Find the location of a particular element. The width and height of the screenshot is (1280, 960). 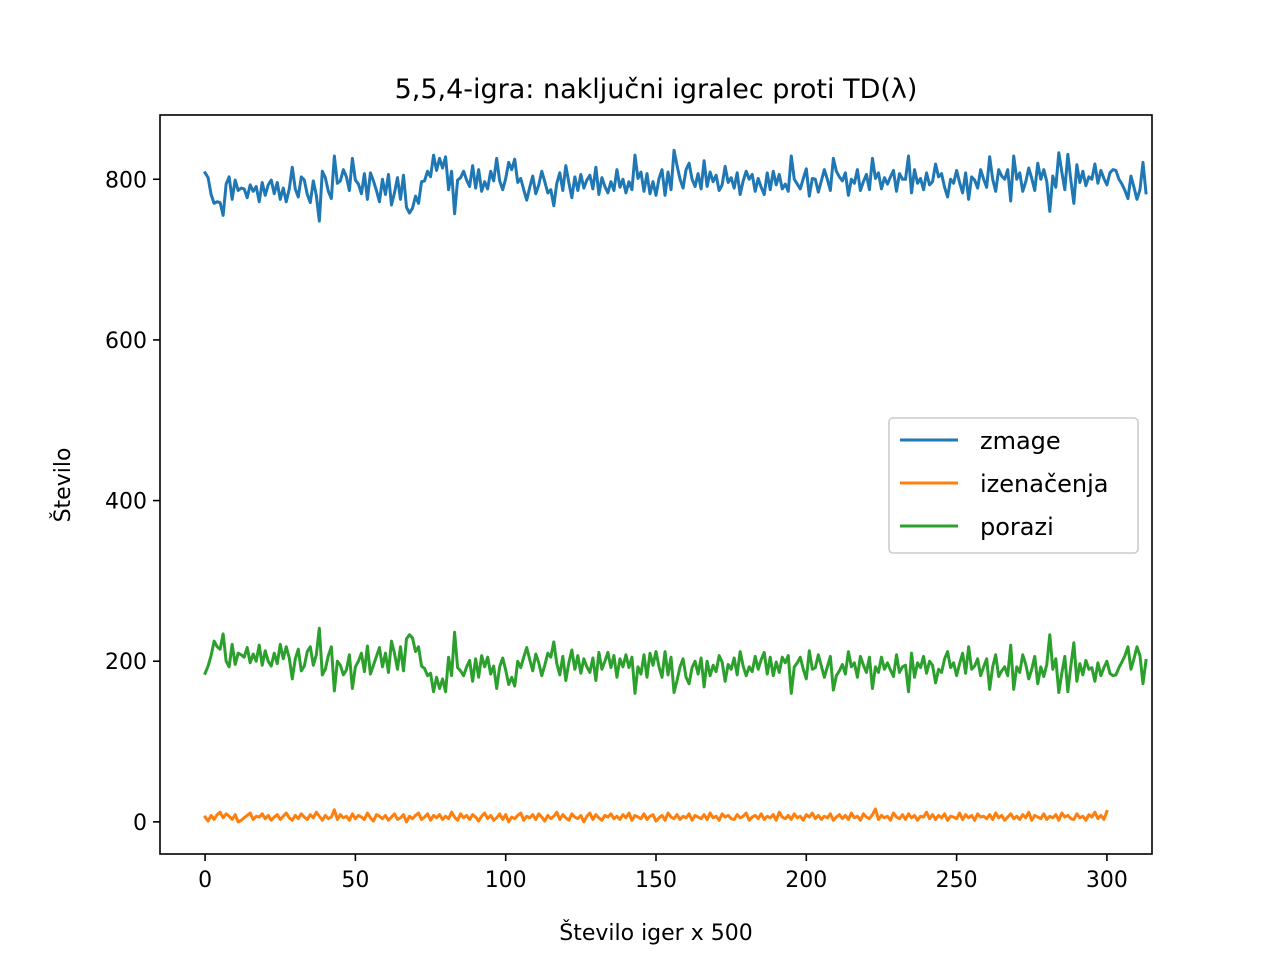

y-tick-label: 600 is located at coordinates (126, 341).